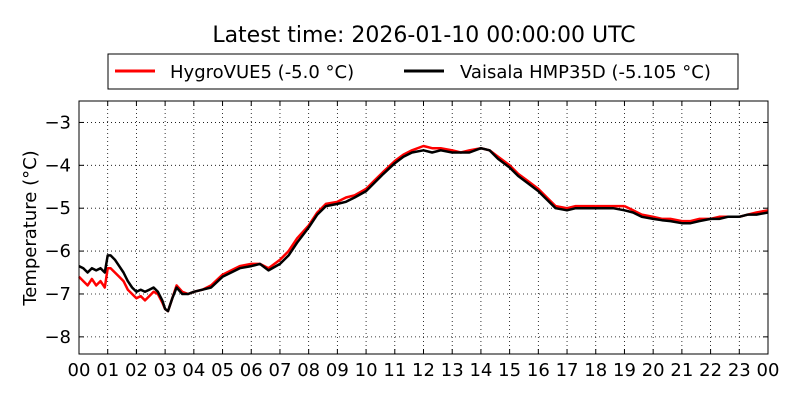 Image resolution: width=800 pixels, height=400 pixels. I want to click on x-tick-label: 08, so click(308, 370).